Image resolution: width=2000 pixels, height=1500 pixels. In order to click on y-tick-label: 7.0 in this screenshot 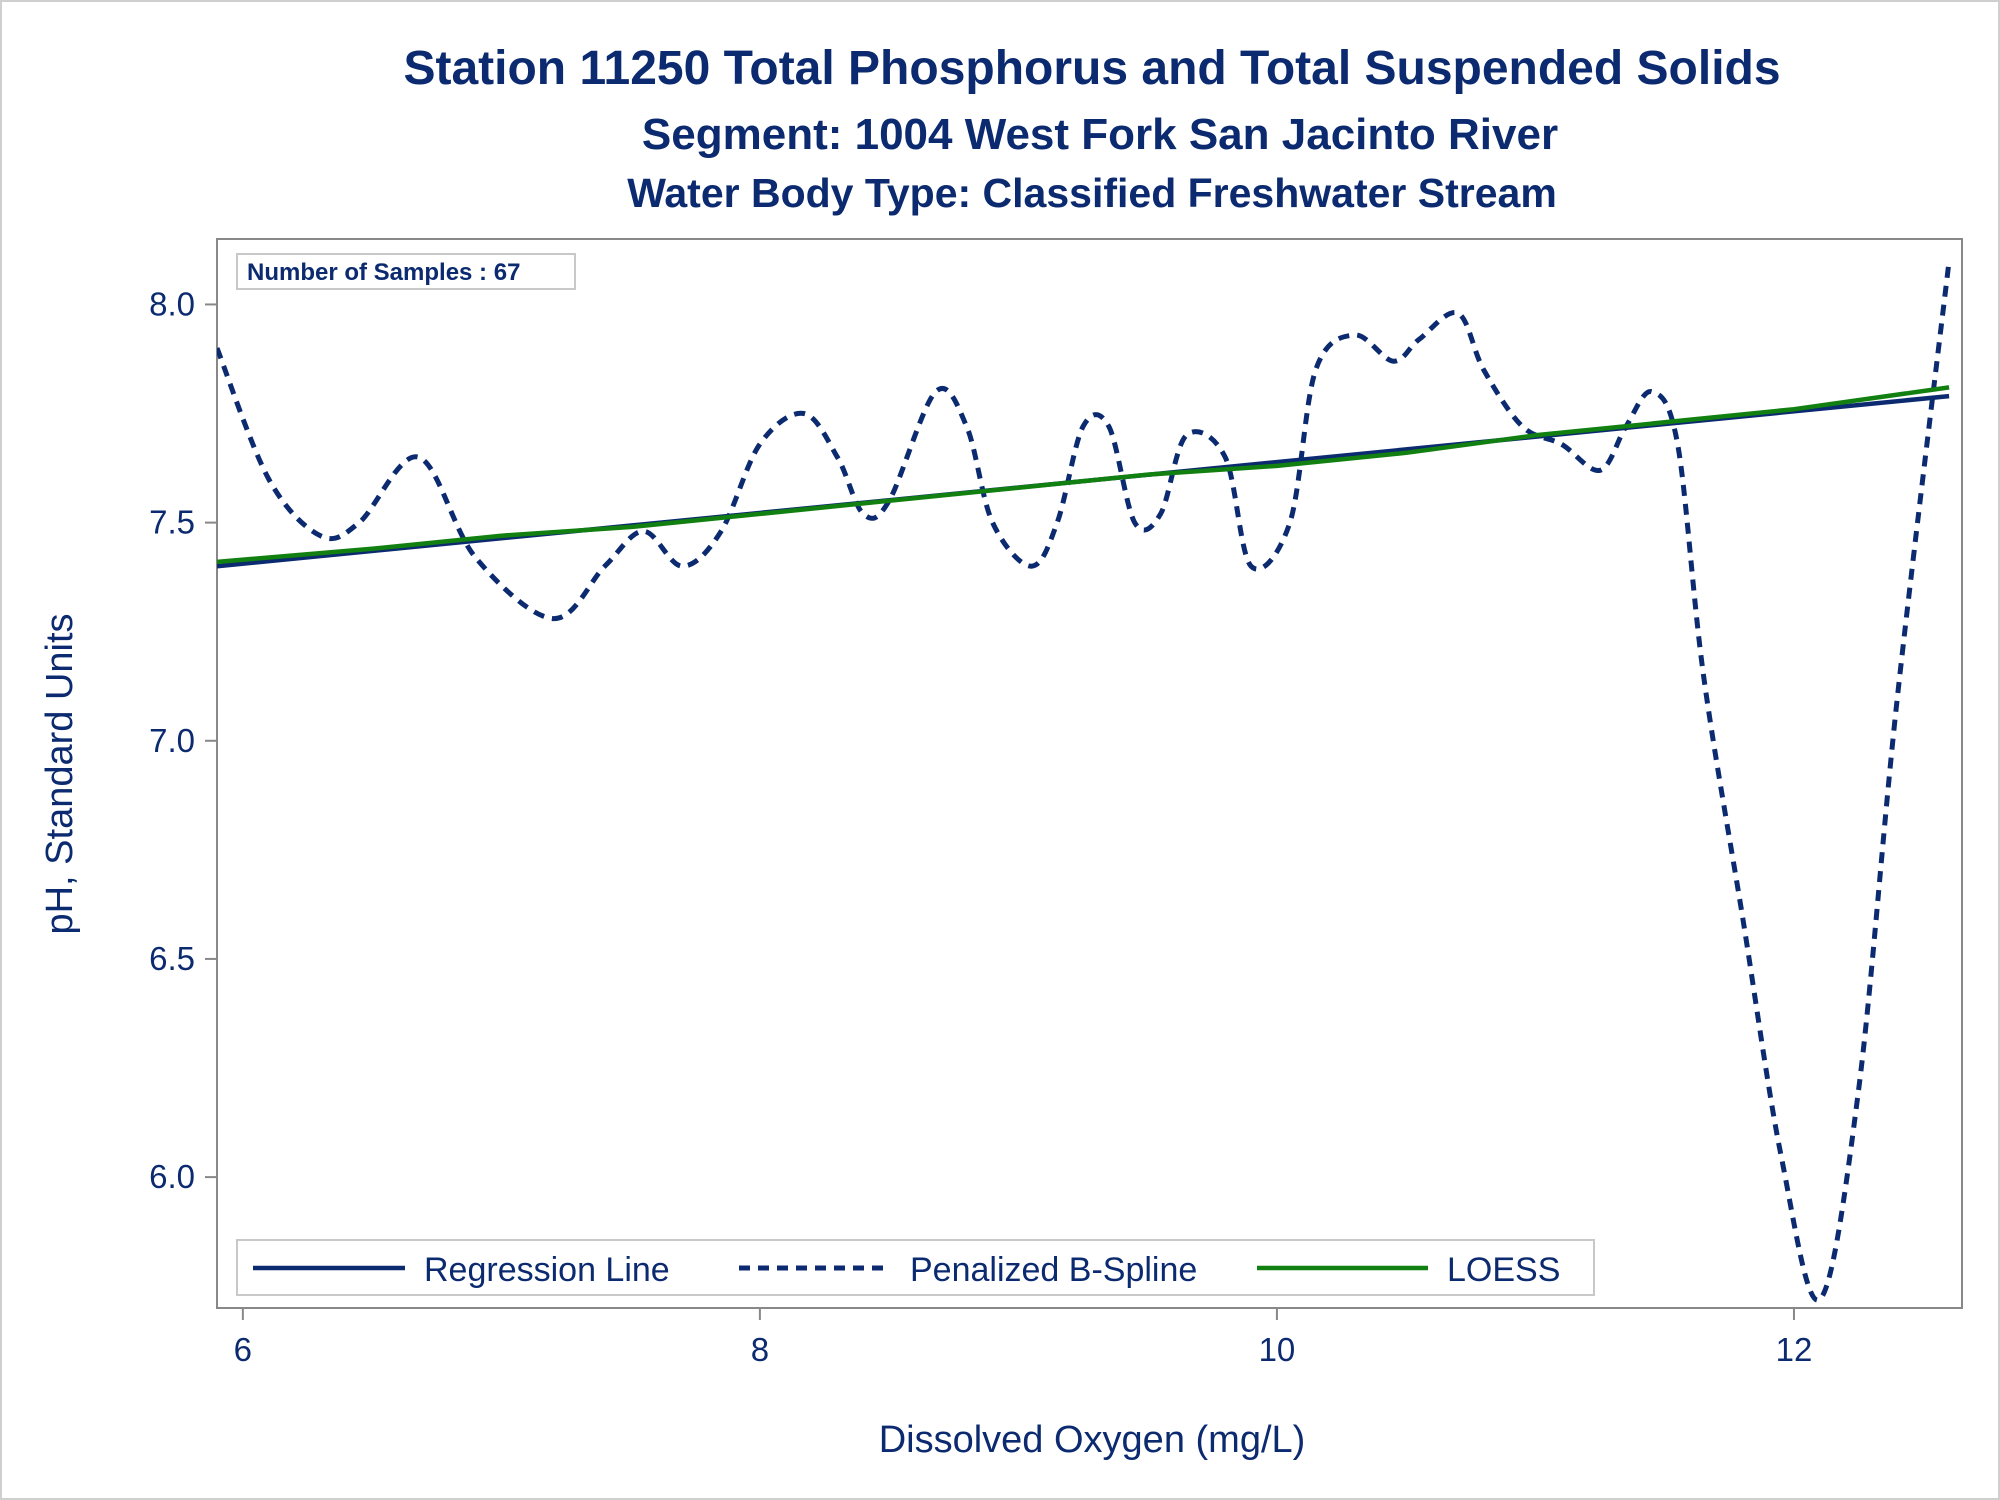, I will do `click(172, 740)`.